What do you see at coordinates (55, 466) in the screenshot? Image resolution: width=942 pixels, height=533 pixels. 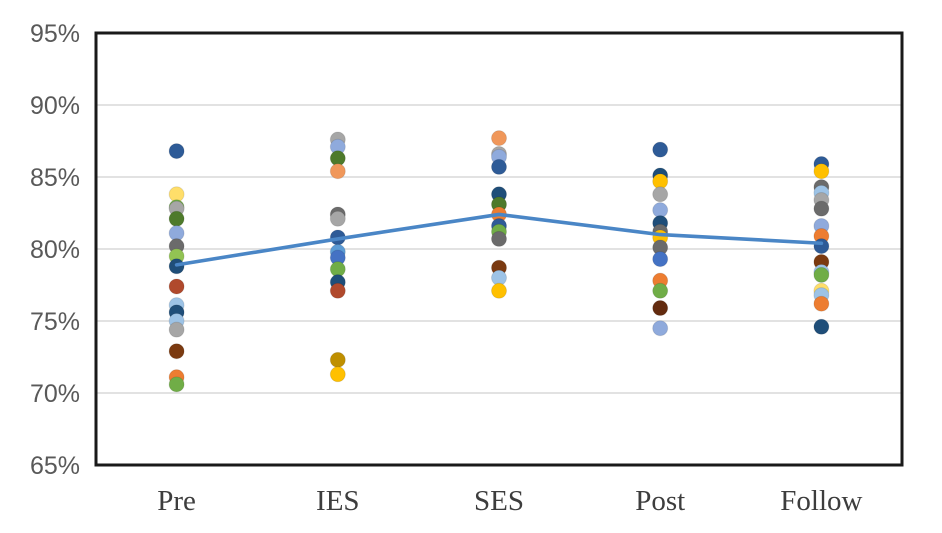 I see `y-tick-label: 65%` at bounding box center [55, 466].